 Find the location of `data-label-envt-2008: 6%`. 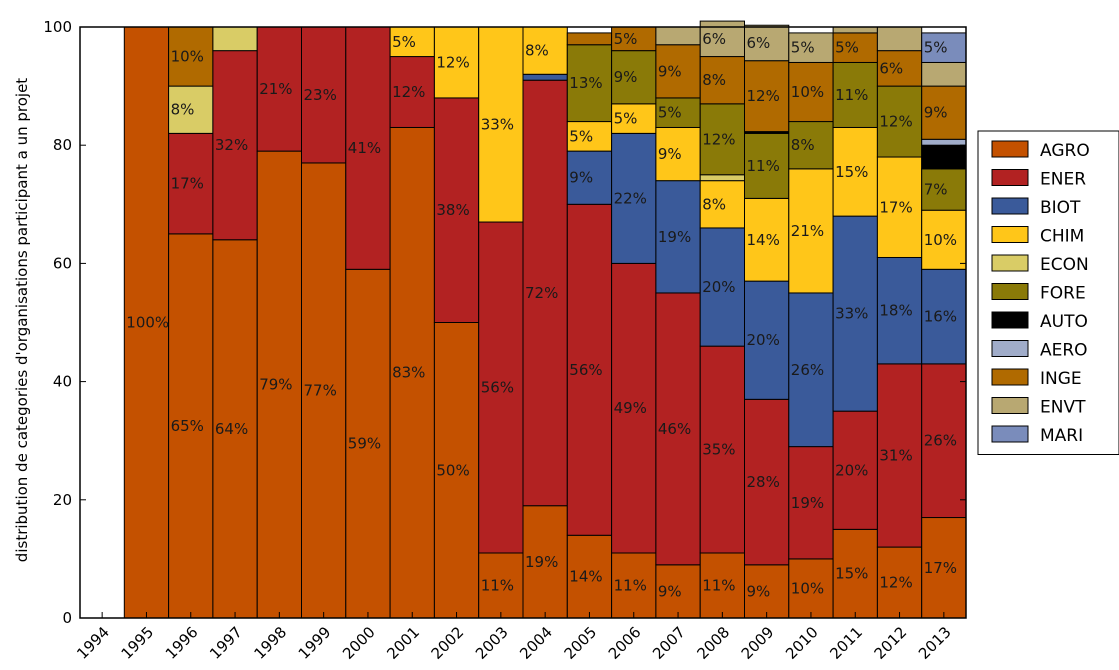

data-label-envt-2008: 6% is located at coordinates (714, 39).